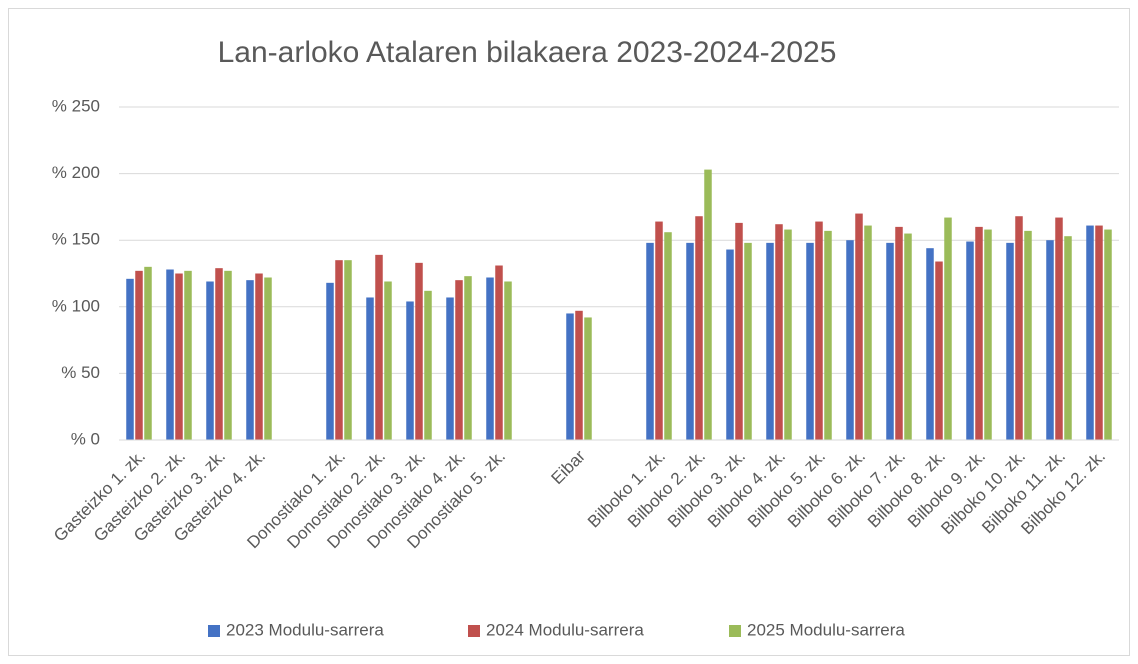 This screenshot has height=664, width=1138. I want to click on y-tick-label: % 250, so click(76, 105).